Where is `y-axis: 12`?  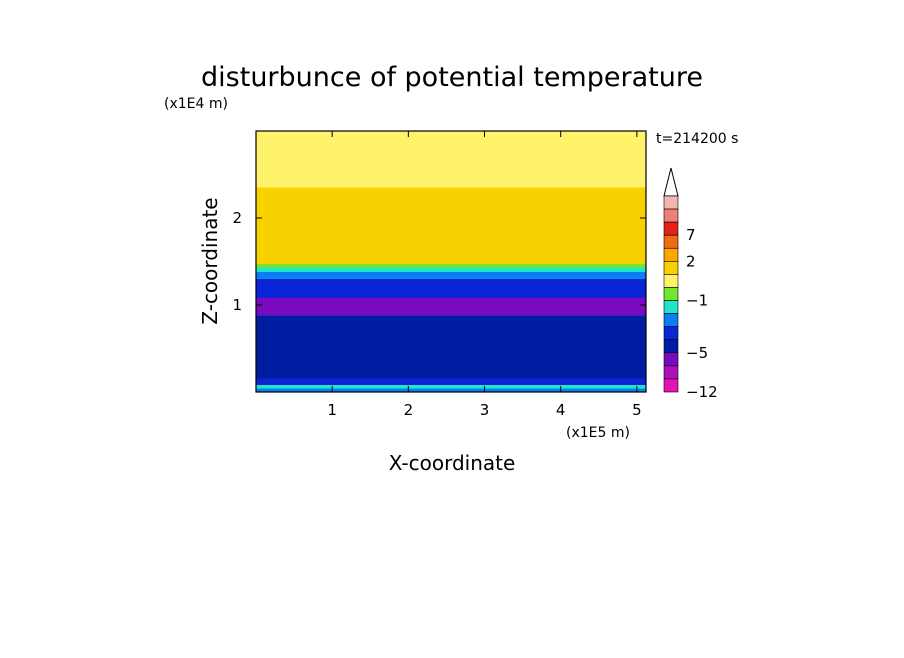 y-axis: 12 is located at coordinates (439, 261).